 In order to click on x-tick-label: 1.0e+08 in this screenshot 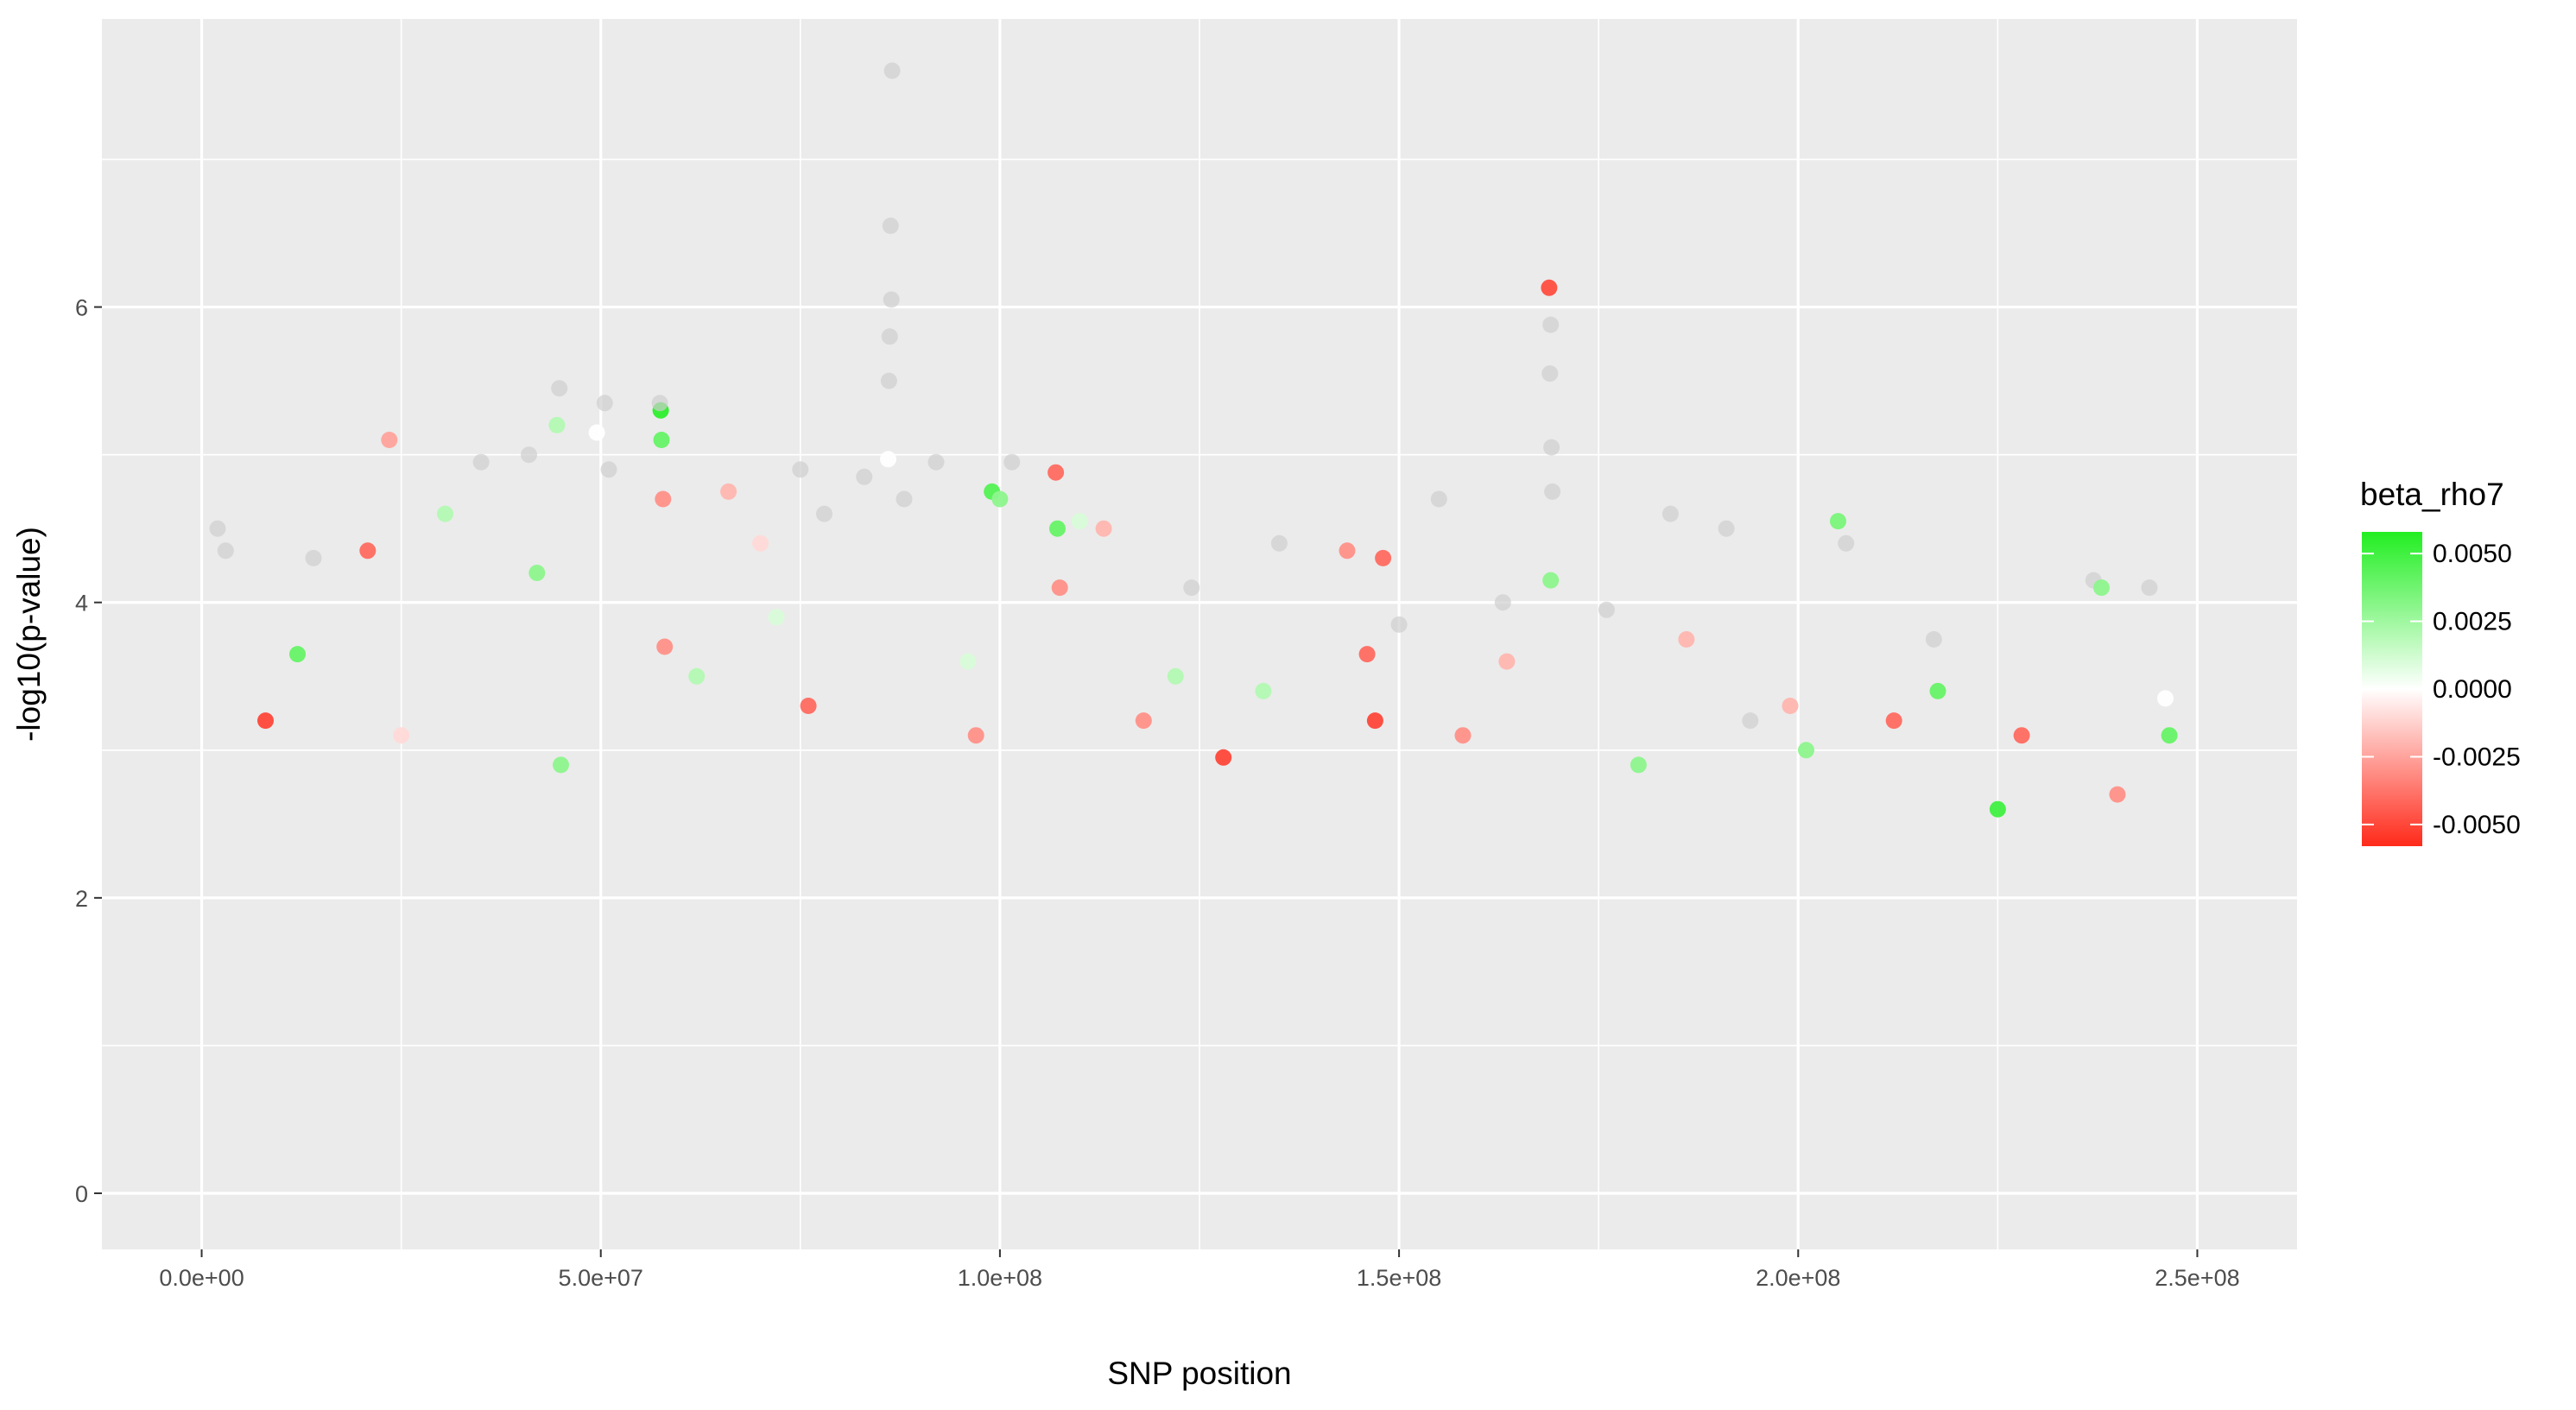, I will do `click(1000, 1278)`.